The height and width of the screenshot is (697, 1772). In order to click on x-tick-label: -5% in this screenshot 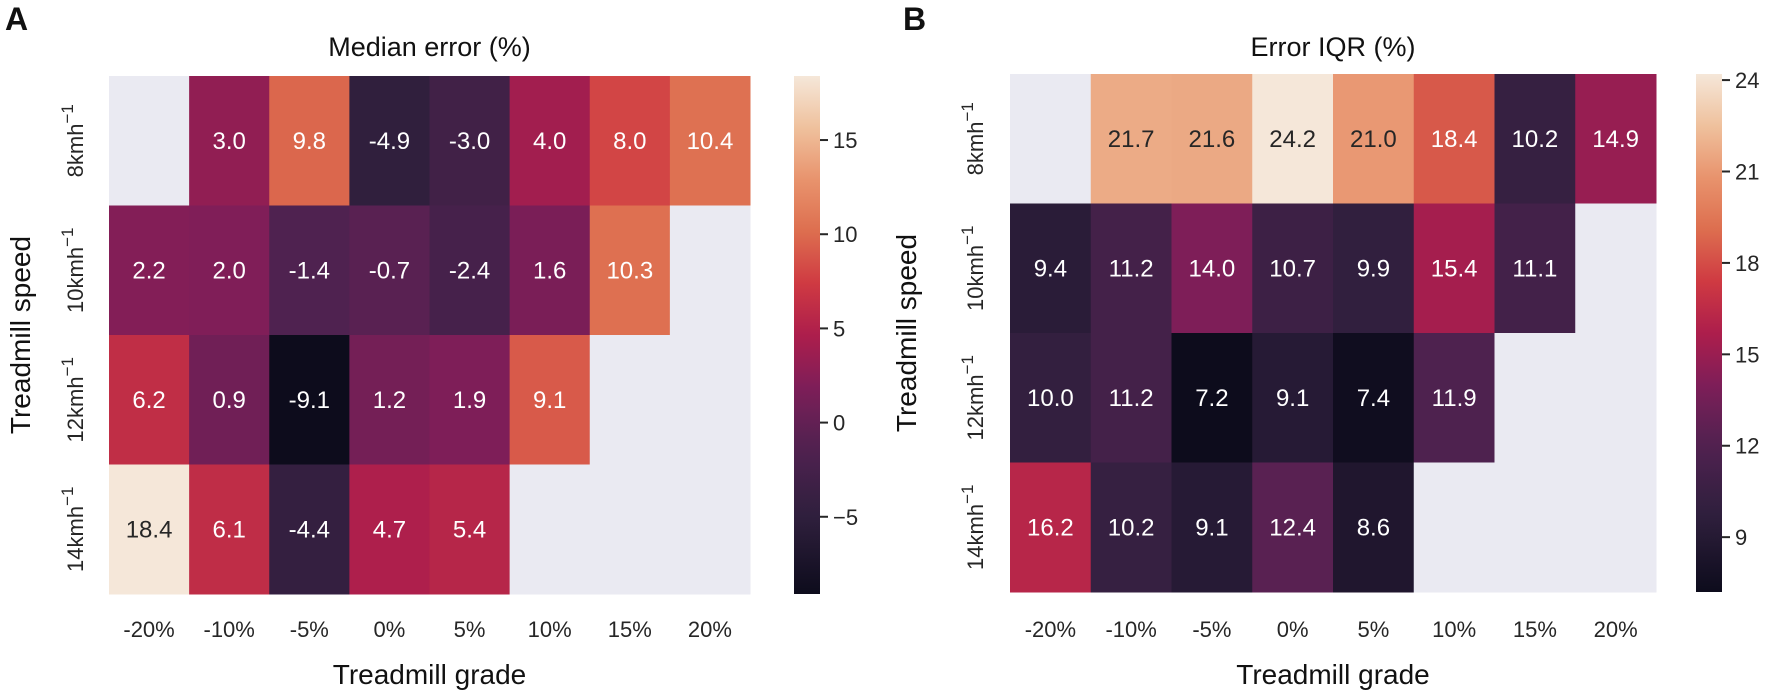, I will do `click(309, 629)`.